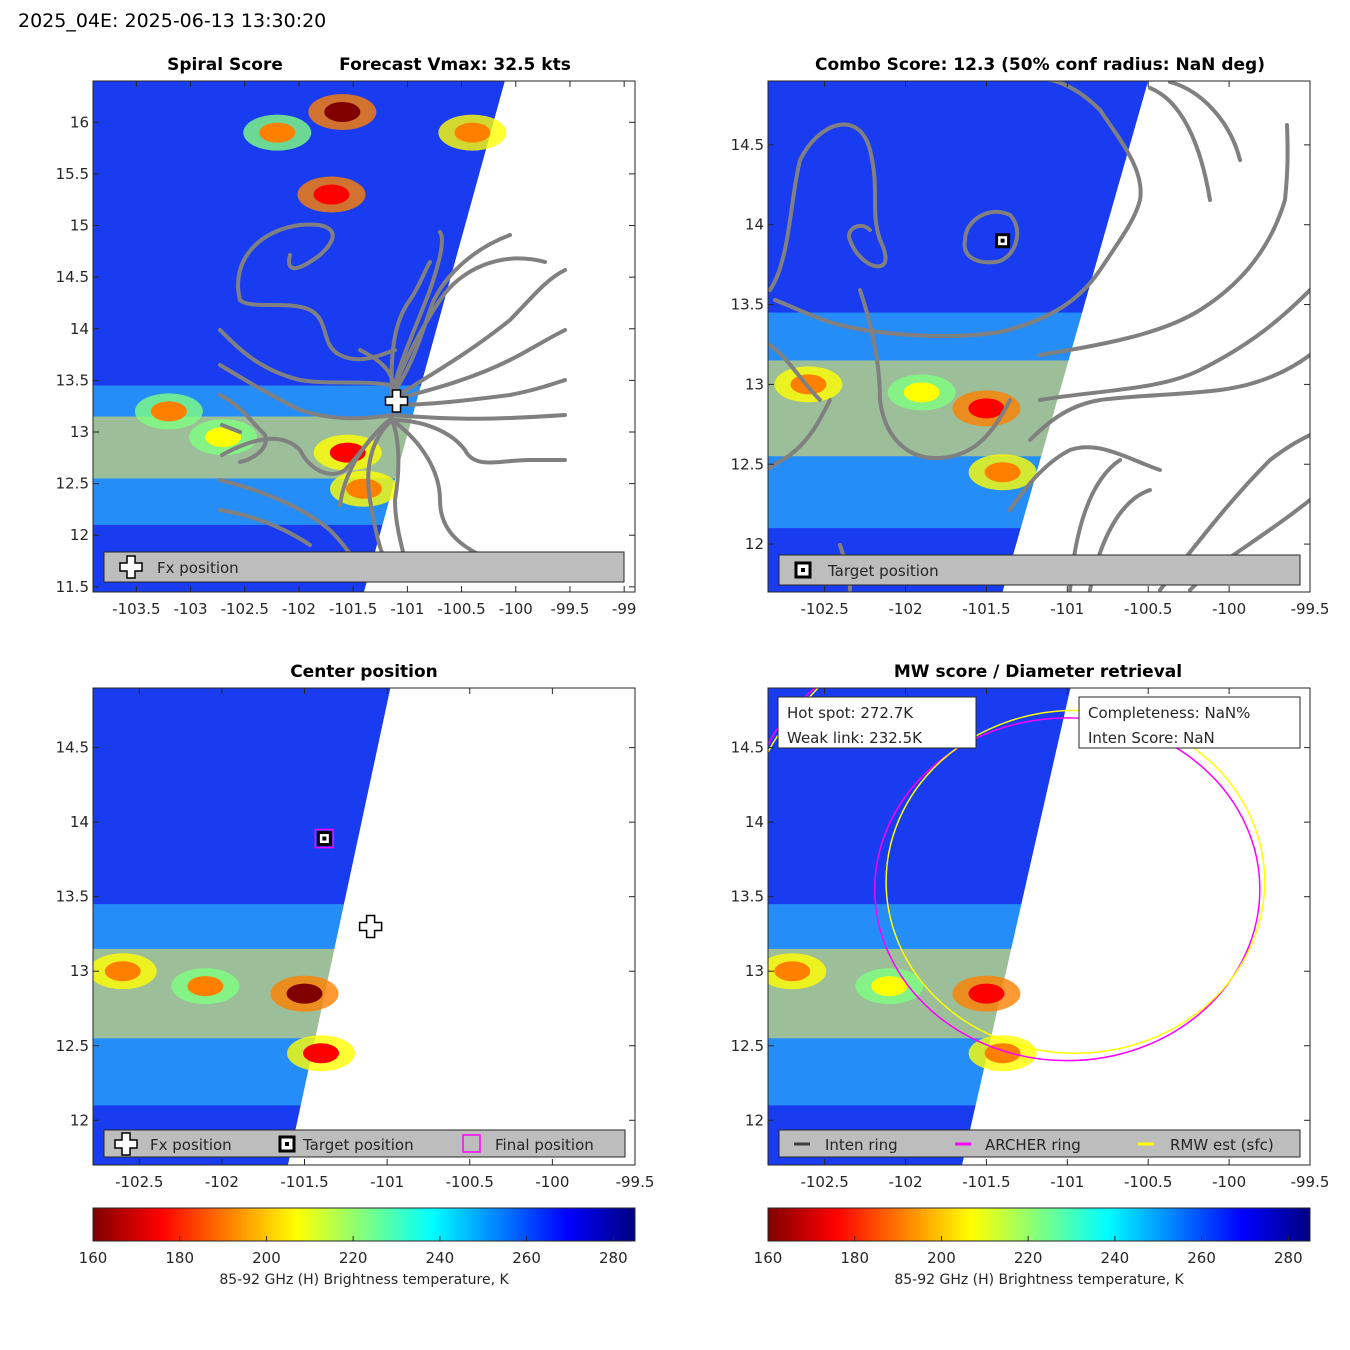  I want to click on forecast-vmax-title: Forecast Vmax: 32.5 kts, so click(455, 65).